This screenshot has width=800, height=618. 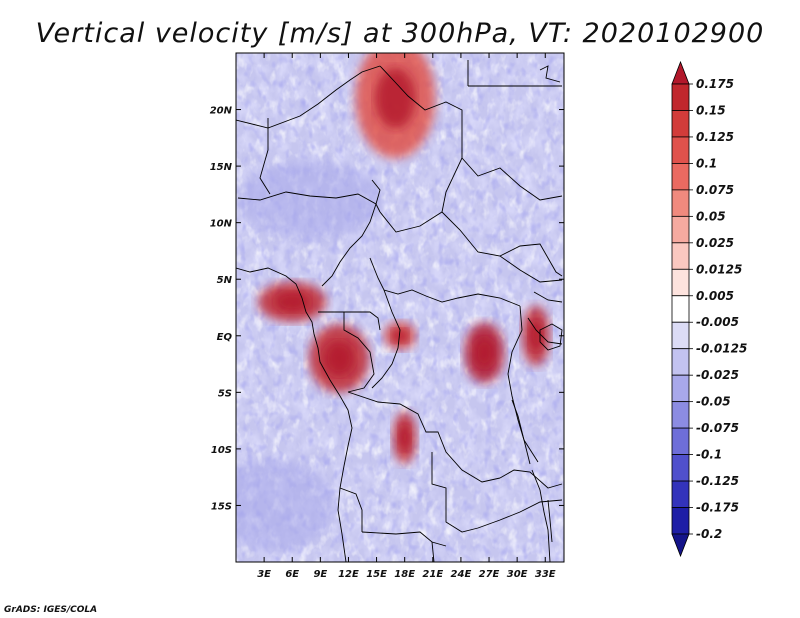 I want to click on x-tick-label: 18E, so click(x=404, y=574).